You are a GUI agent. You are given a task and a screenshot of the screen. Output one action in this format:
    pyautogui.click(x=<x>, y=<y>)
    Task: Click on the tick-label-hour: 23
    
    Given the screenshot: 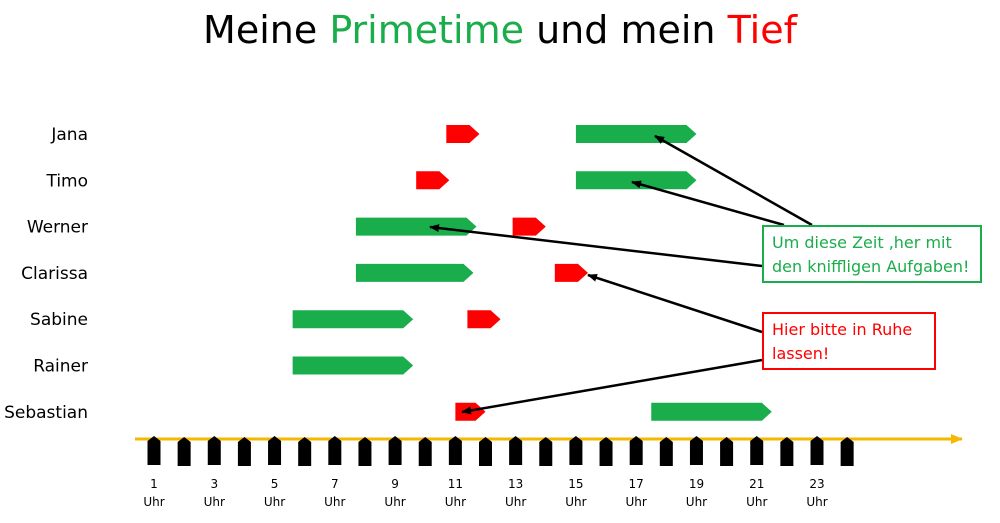 What is the action you would take?
    pyautogui.click(x=816, y=484)
    